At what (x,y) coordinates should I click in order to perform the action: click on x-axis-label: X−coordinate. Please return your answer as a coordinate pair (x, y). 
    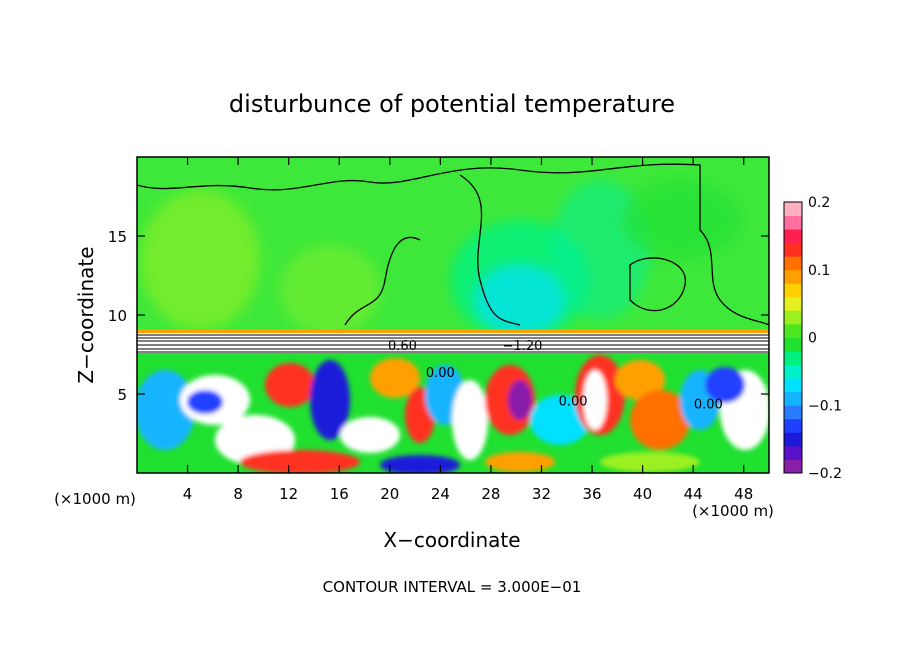
    Looking at the image, I should click on (451, 540).